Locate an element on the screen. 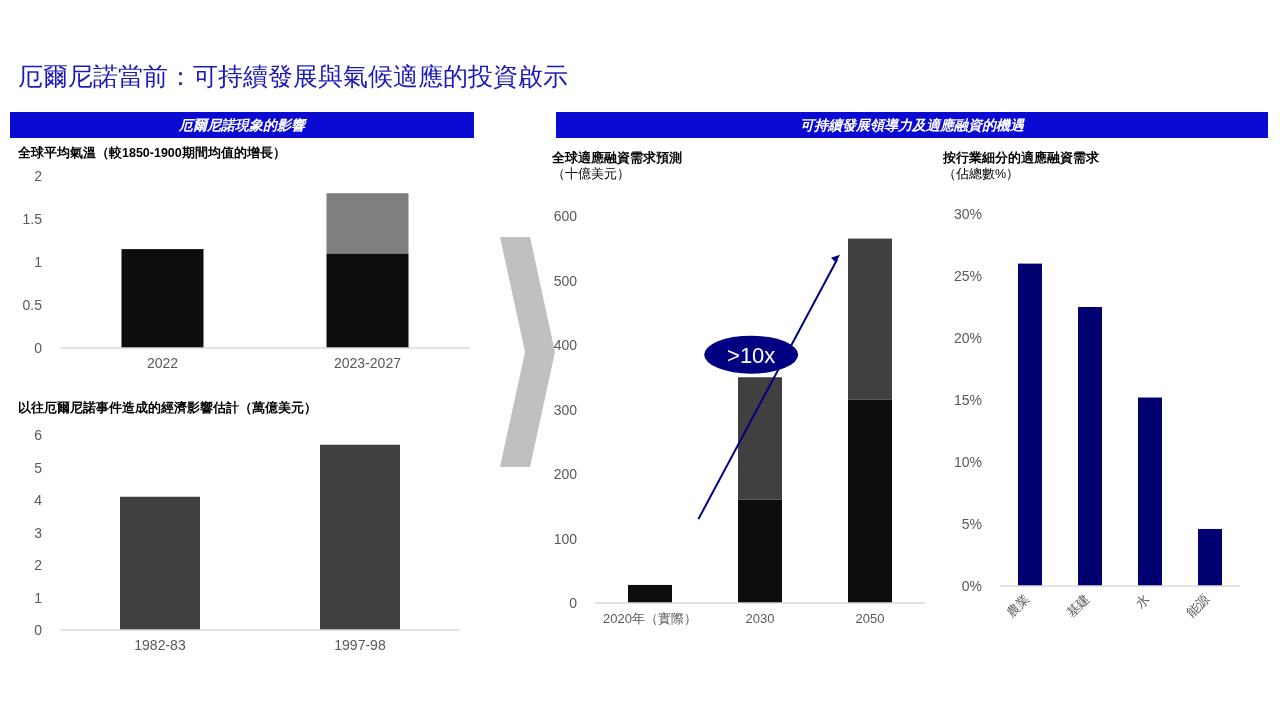  x-tick-label: 2022 is located at coordinates (162, 363).